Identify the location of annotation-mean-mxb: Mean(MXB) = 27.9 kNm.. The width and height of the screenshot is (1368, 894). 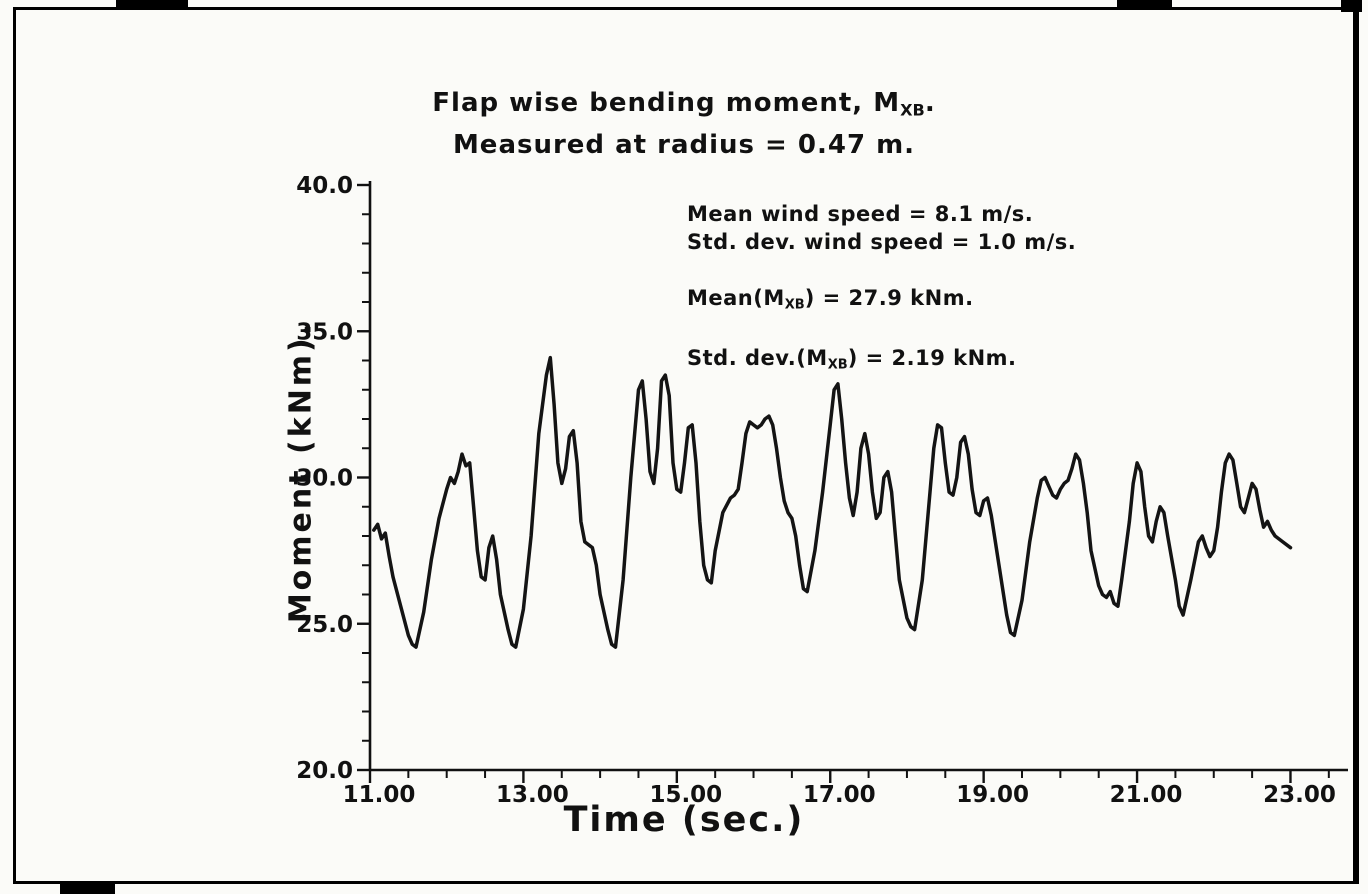
(881, 302).